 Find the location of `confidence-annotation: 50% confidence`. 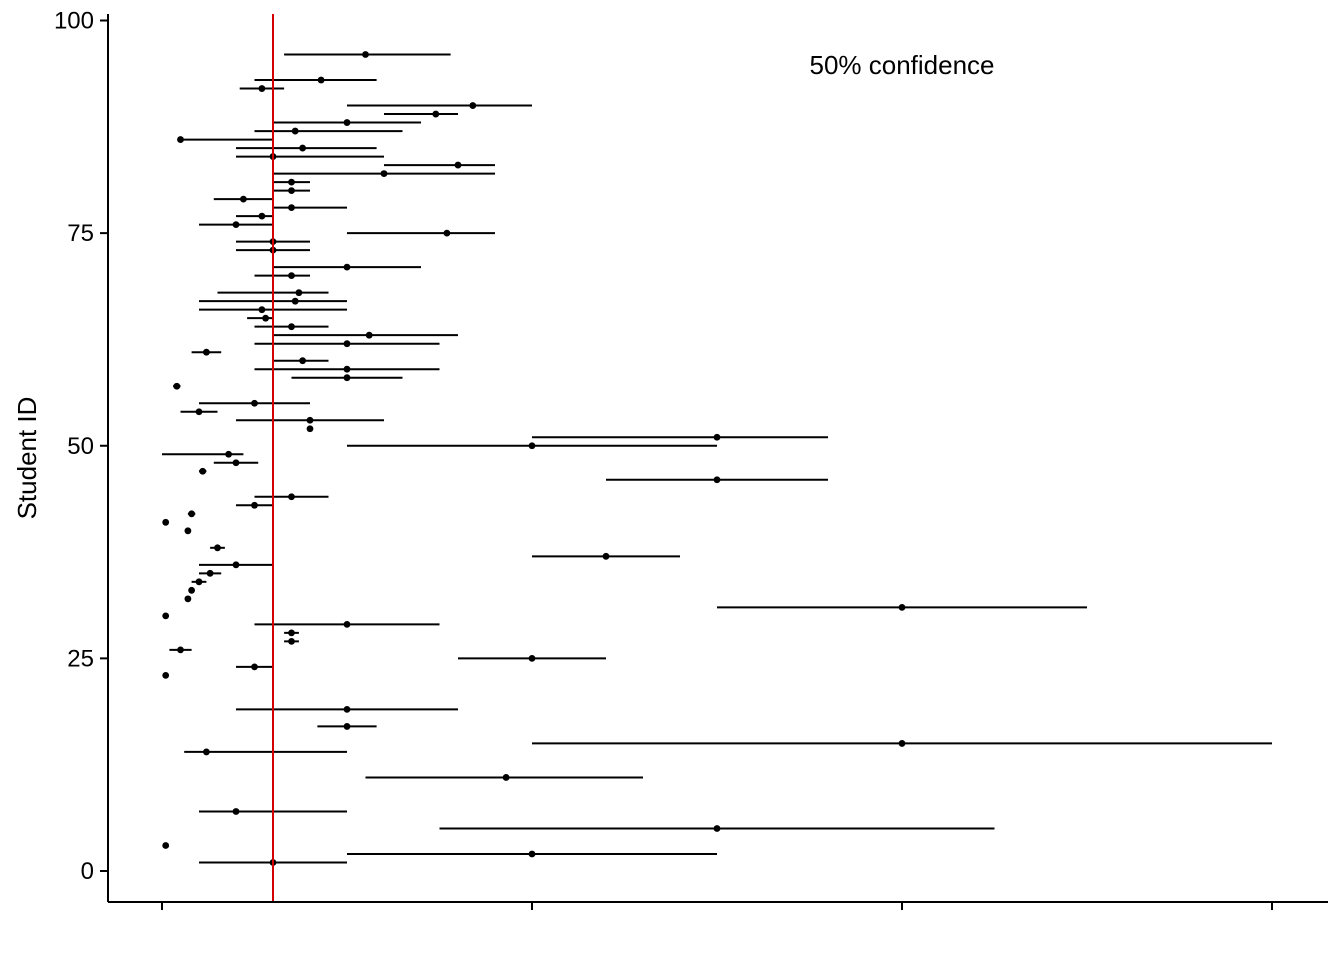

confidence-annotation: 50% confidence is located at coordinates (901, 65).